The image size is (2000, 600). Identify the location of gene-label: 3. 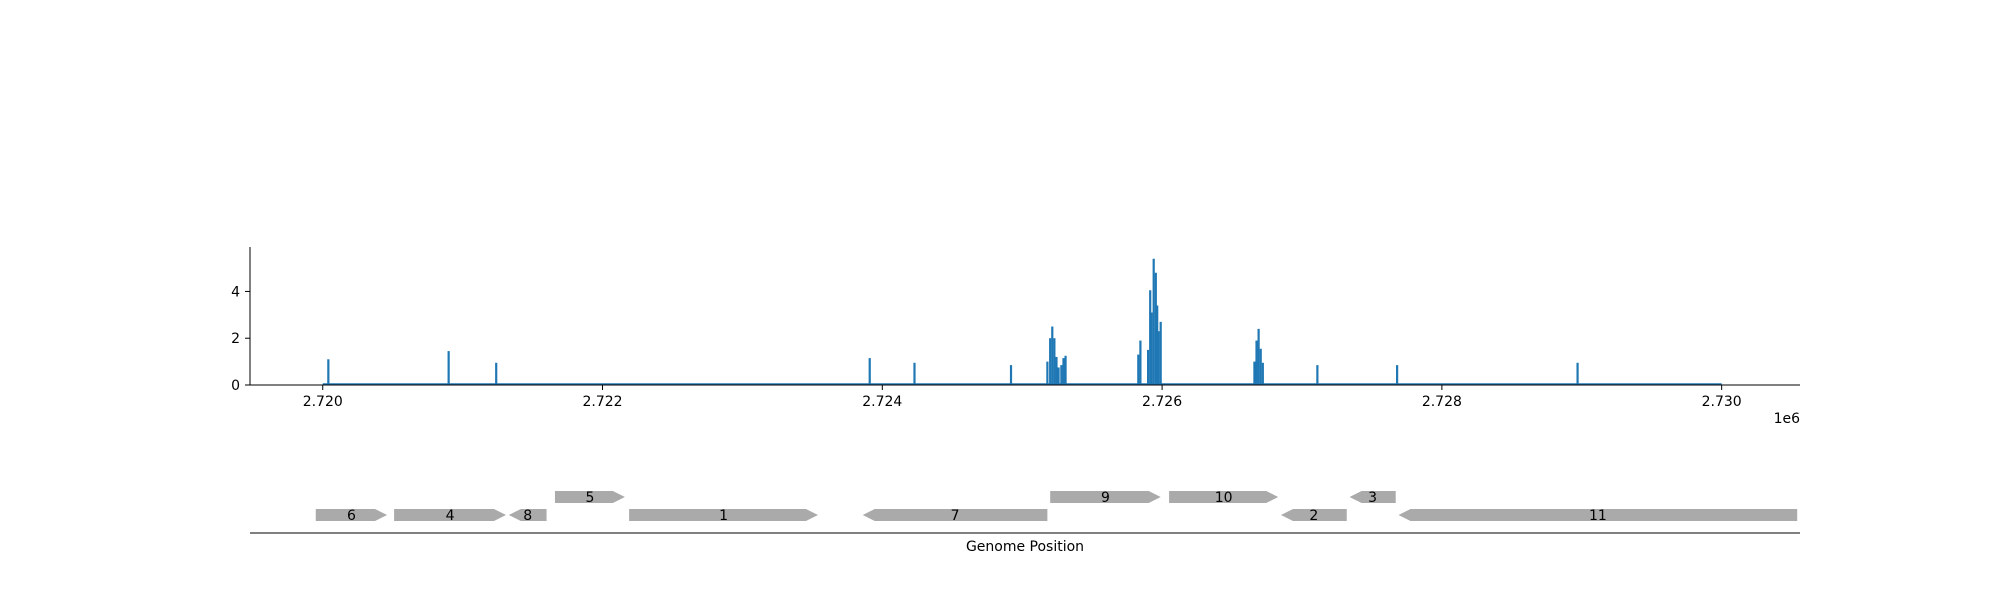
(1372, 498).